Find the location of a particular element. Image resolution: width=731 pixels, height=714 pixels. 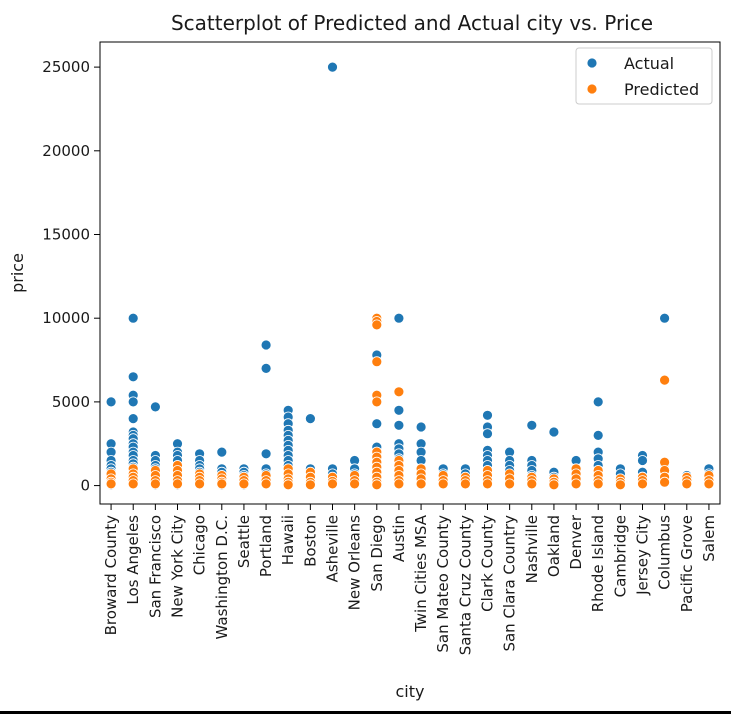

legend-actual-marker is located at coordinates (592, 63).